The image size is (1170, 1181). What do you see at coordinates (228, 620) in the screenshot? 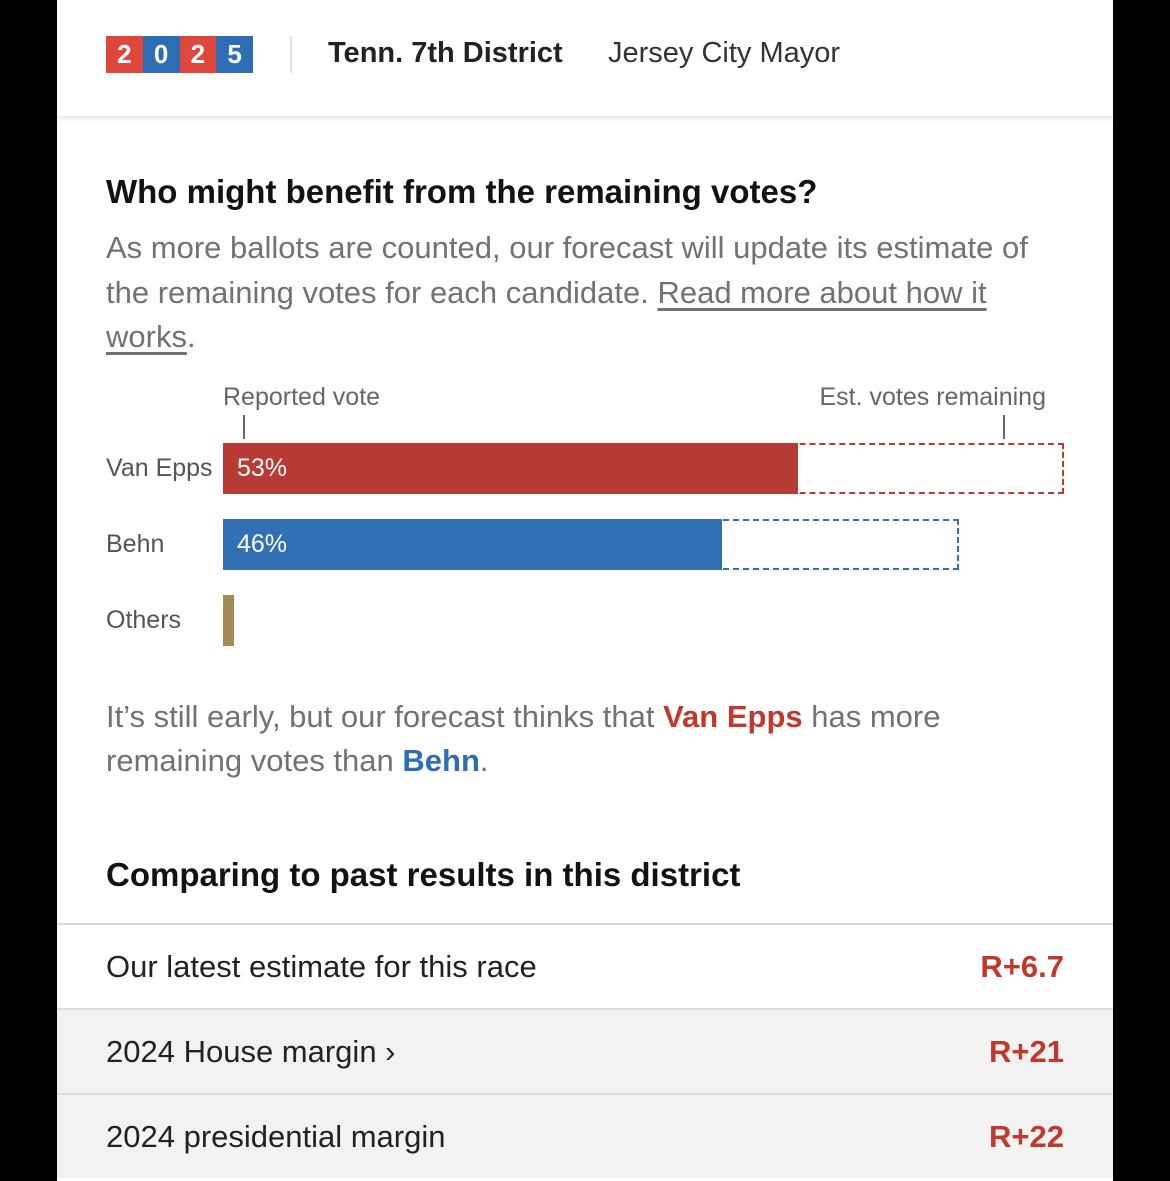
I see `others-reported-bar` at bounding box center [228, 620].